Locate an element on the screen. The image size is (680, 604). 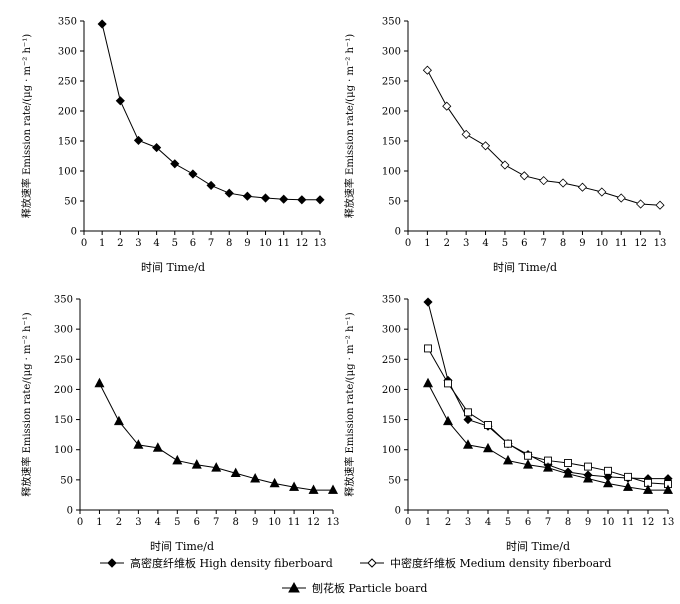
x-tick-label: 6 is located at coordinates (193, 243).